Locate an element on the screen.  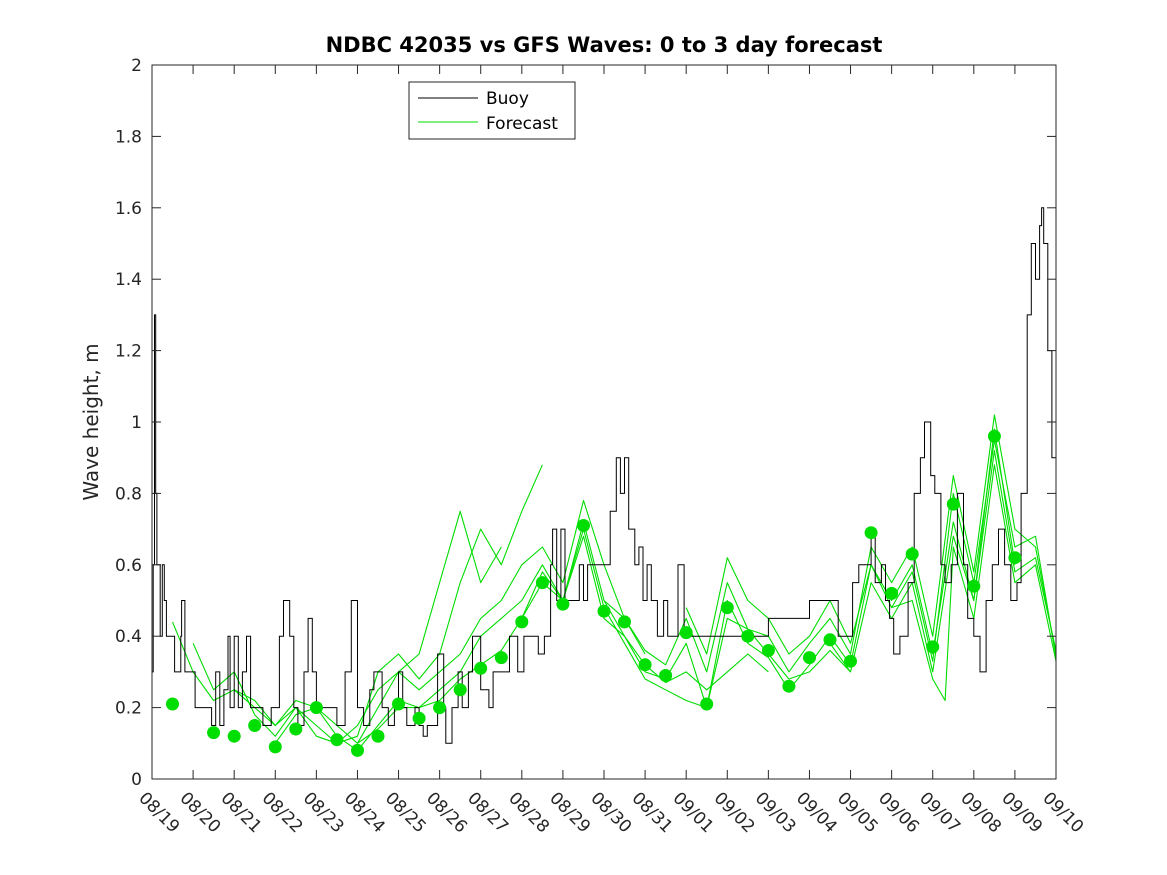
y-axis-label: Wave height, m is located at coordinates (91, 421).